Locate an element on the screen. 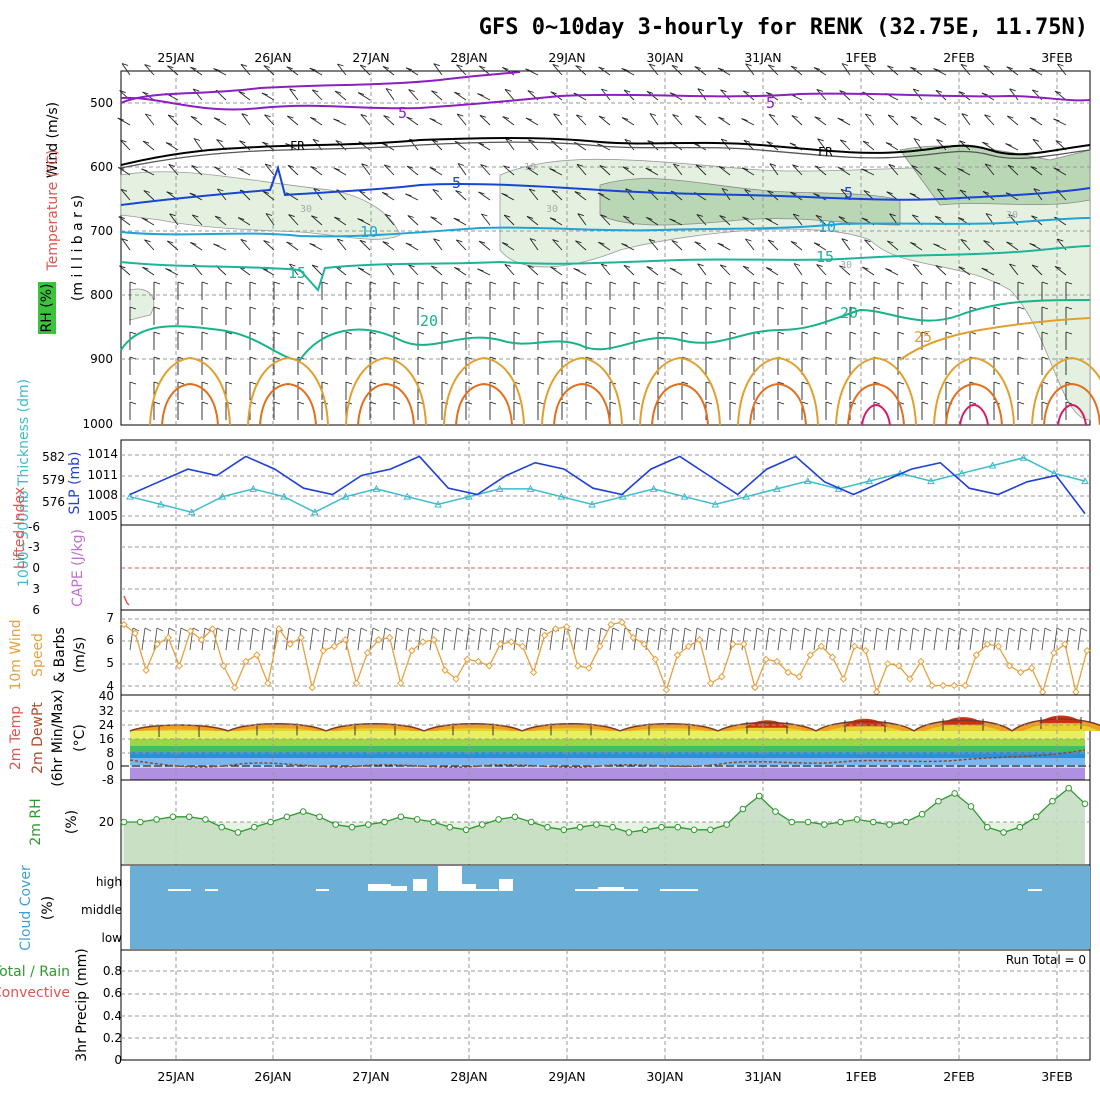  contour-label: 10 is located at coordinates (369, 232).